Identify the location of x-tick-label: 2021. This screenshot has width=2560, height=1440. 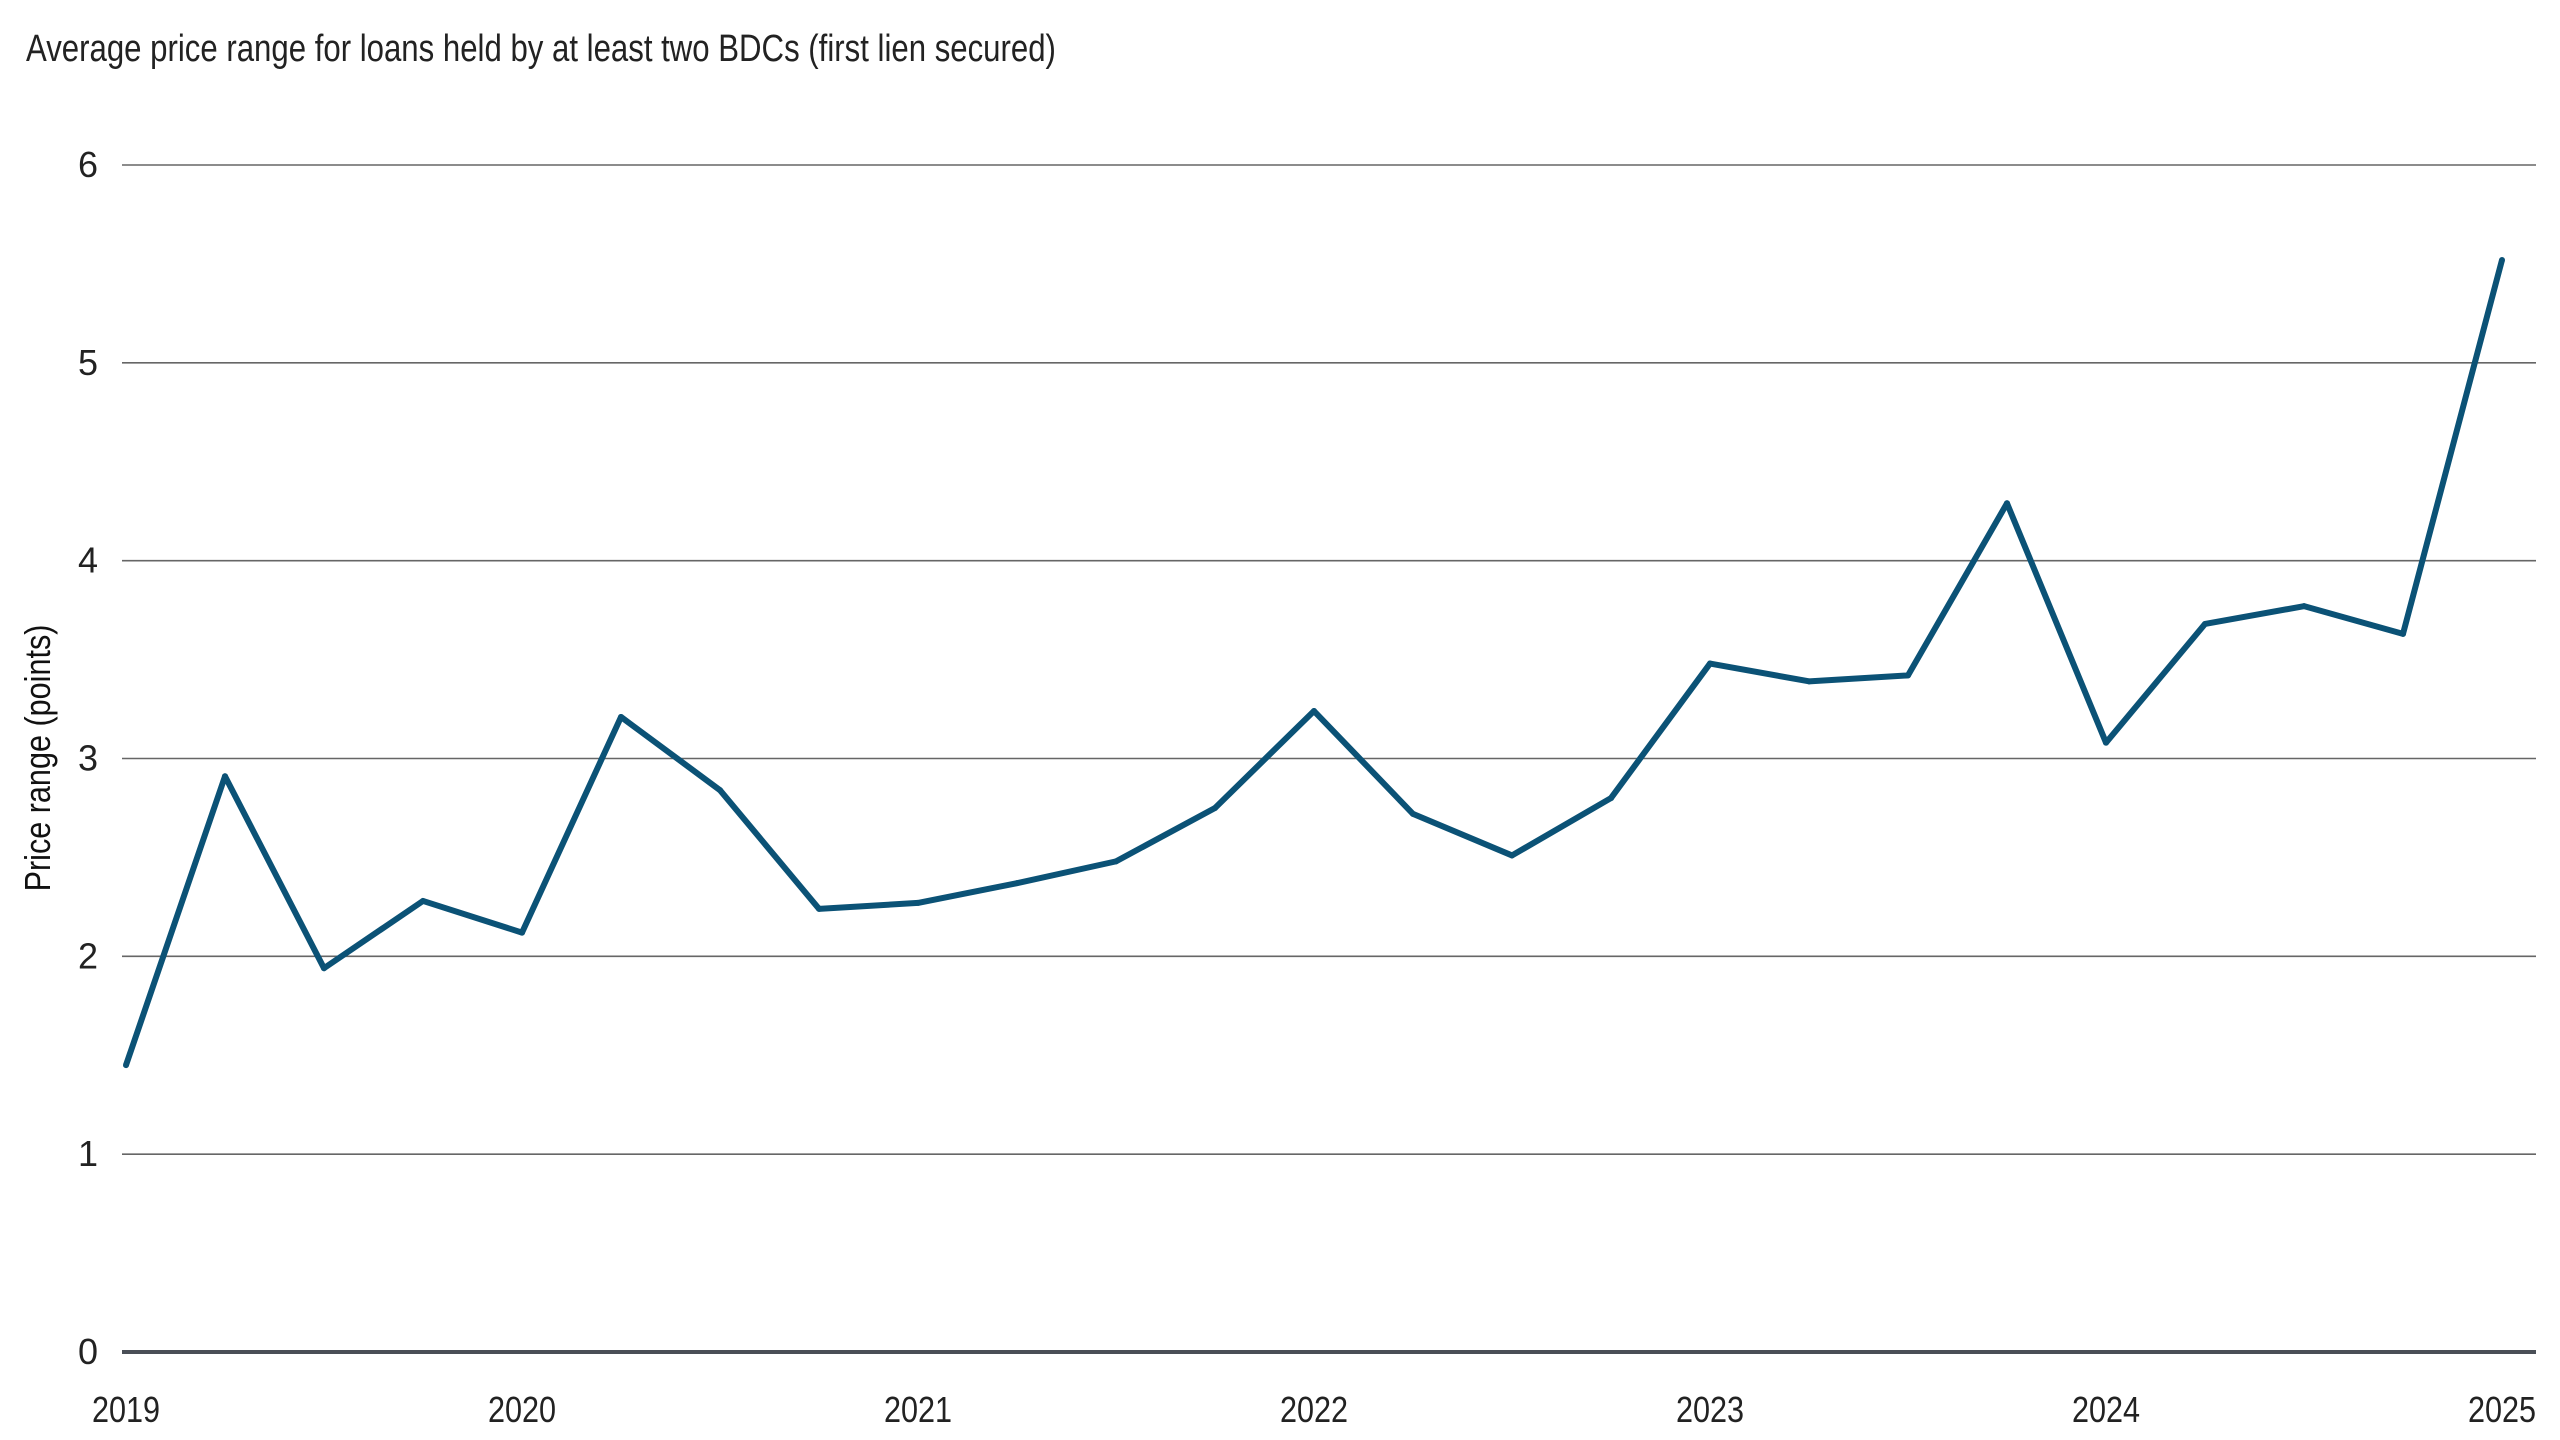
(918, 1411).